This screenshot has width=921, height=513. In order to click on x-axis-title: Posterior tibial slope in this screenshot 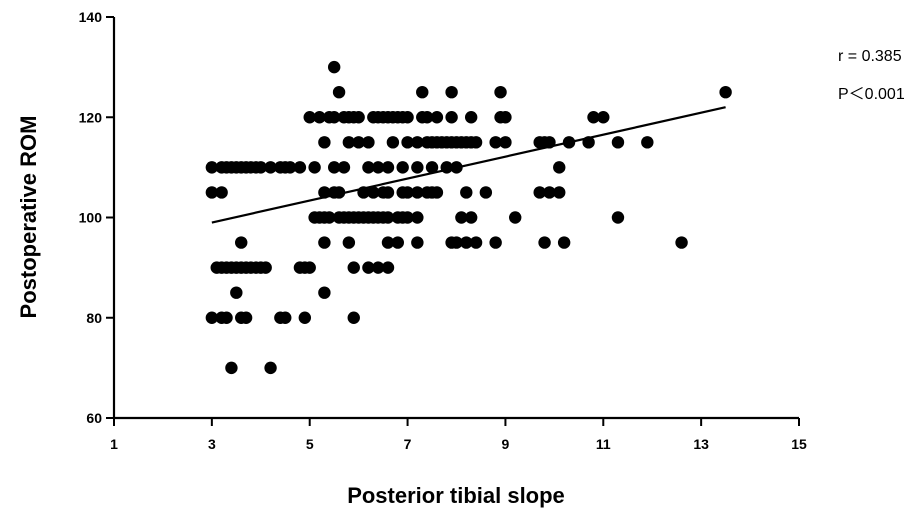, I will do `click(456, 495)`.